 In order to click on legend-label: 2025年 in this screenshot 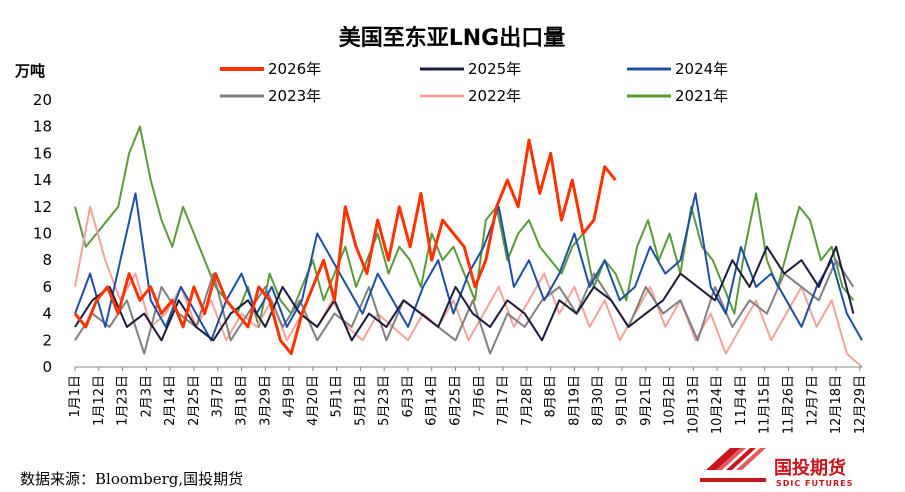, I will do `click(494, 69)`.